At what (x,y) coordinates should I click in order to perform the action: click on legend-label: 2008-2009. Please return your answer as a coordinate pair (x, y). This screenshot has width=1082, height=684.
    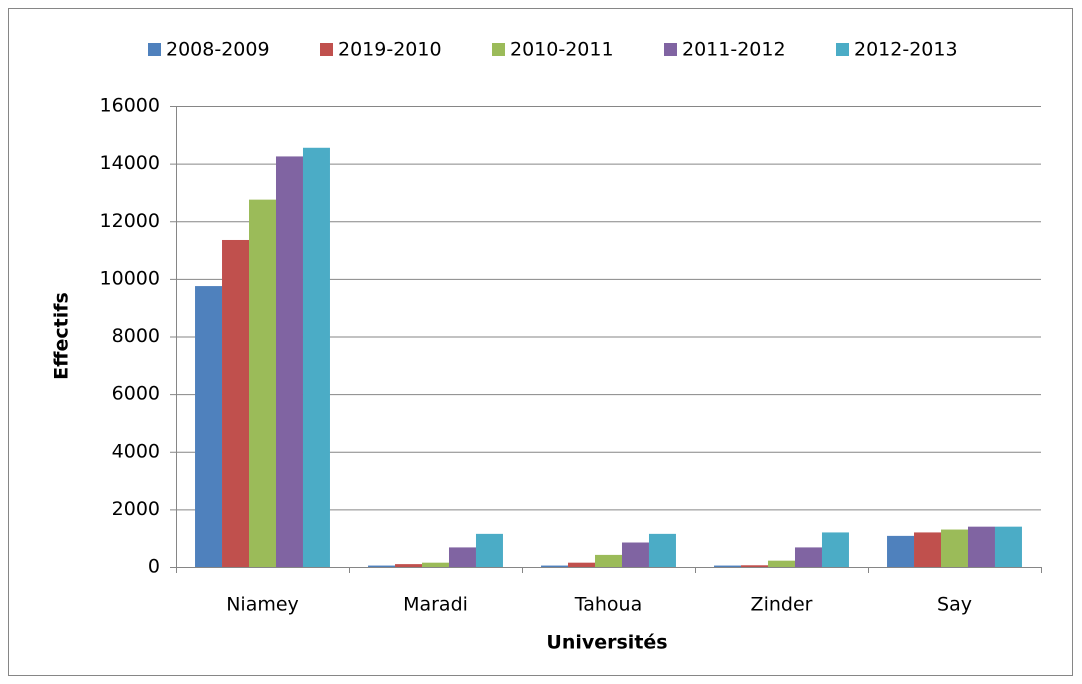
    Looking at the image, I should click on (218, 50).